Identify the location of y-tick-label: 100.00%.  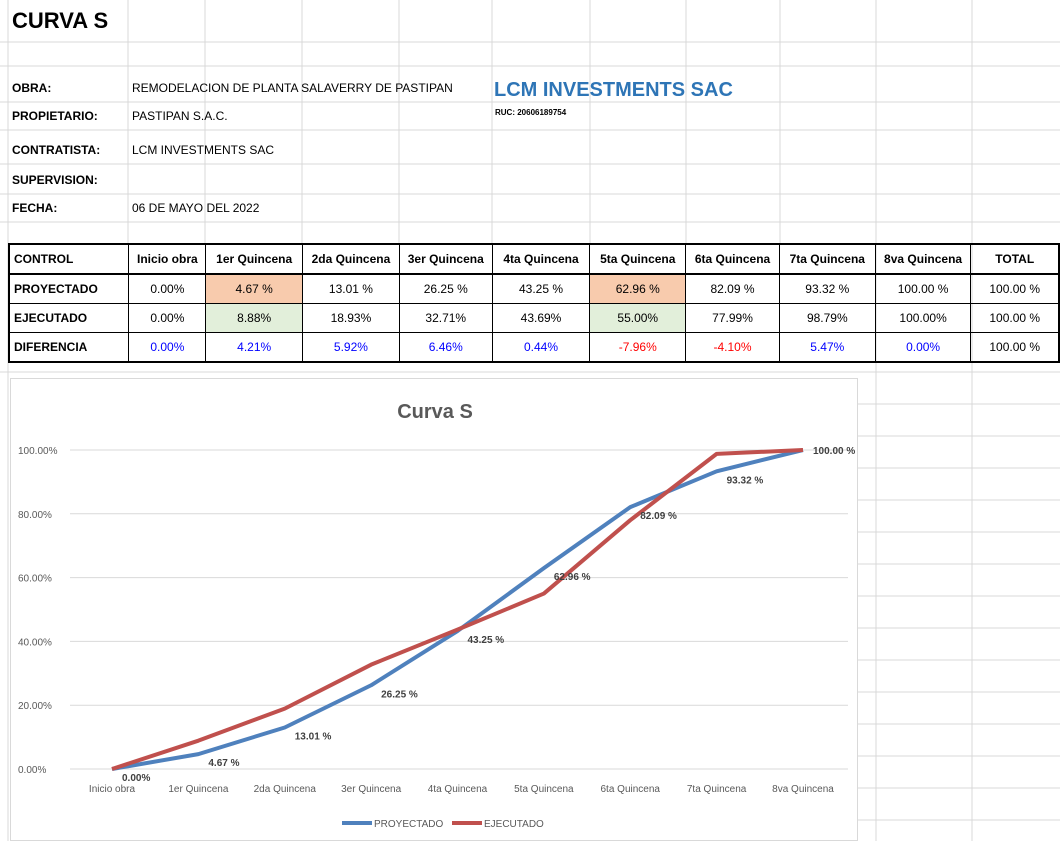
(38, 451).